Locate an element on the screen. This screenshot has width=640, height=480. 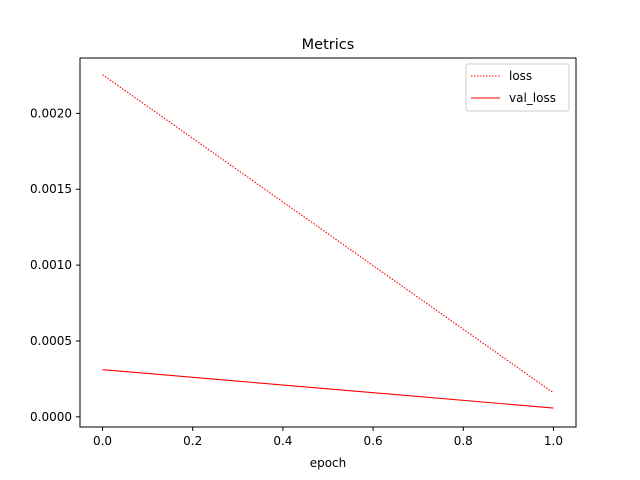
x-axis: 0.0 0.2 0.4 0.6 0.8 1.0 is located at coordinates (328, 437).